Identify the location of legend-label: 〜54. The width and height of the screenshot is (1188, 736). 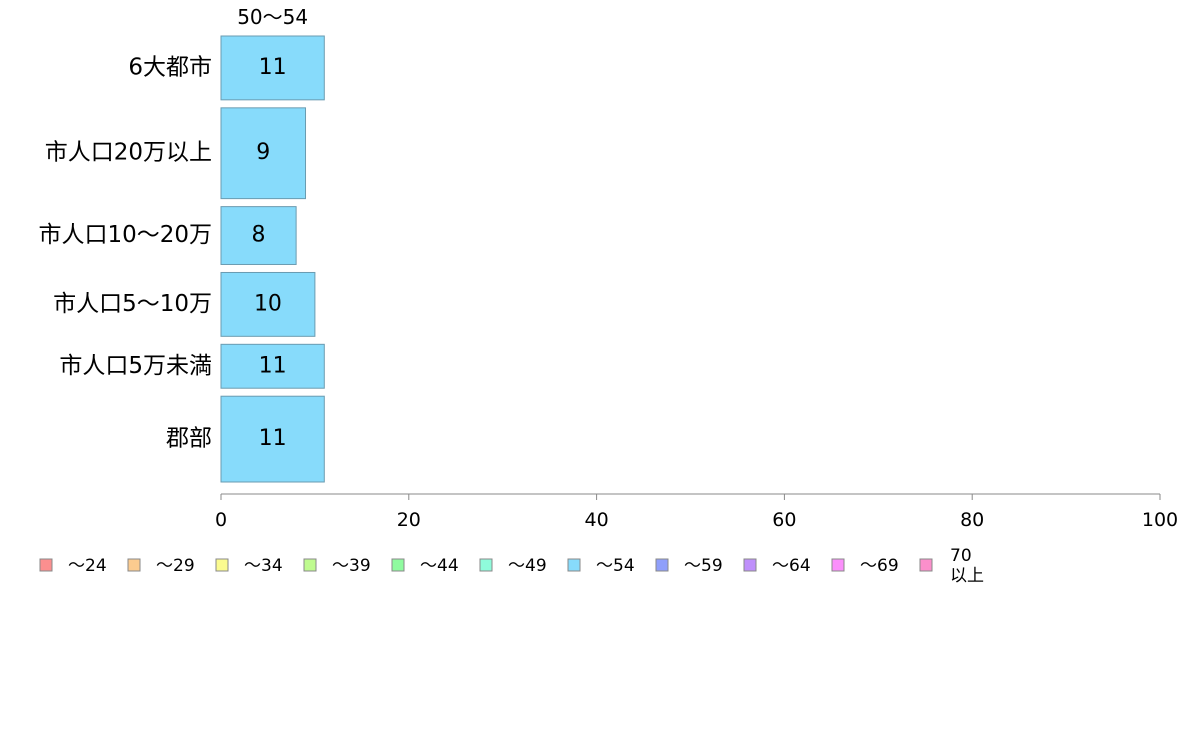
(615, 566).